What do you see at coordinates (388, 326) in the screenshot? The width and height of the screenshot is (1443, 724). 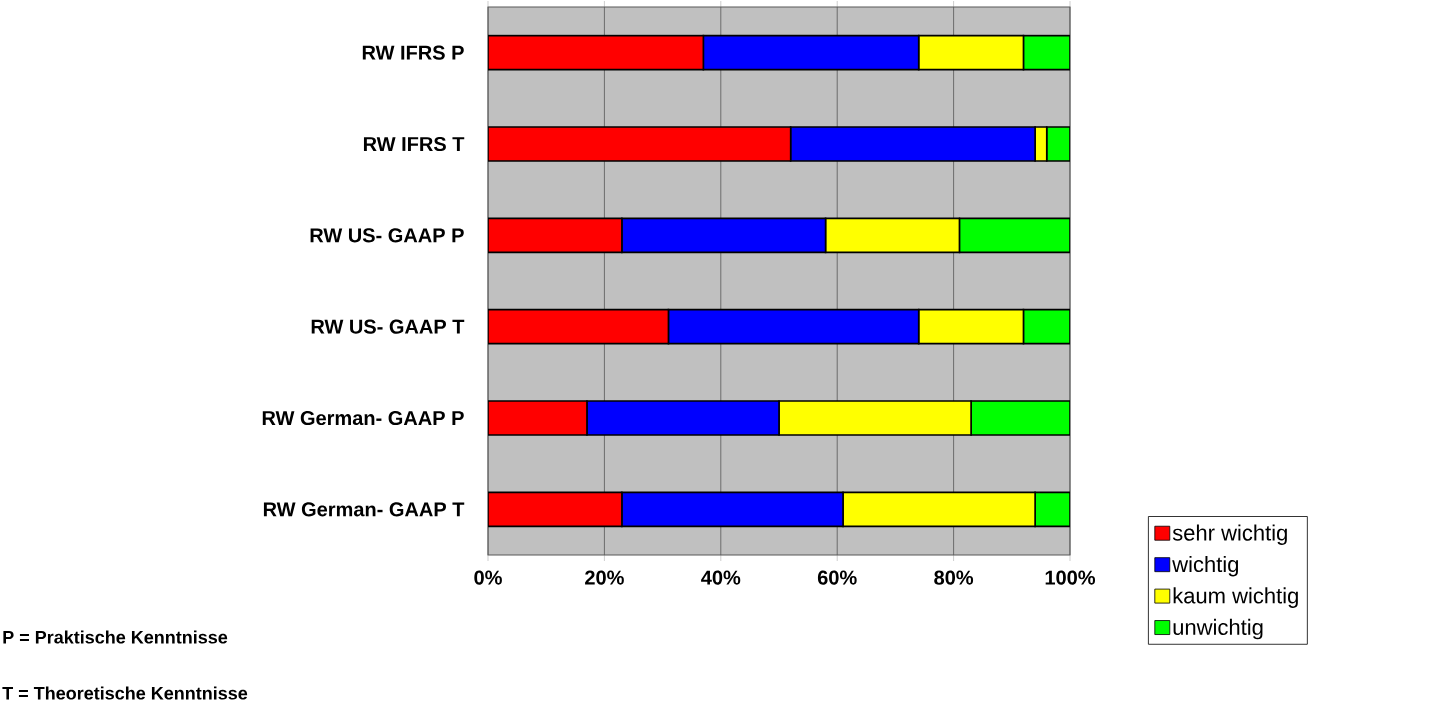 I see `y-tick-label: RW US- GAAP T` at bounding box center [388, 326].